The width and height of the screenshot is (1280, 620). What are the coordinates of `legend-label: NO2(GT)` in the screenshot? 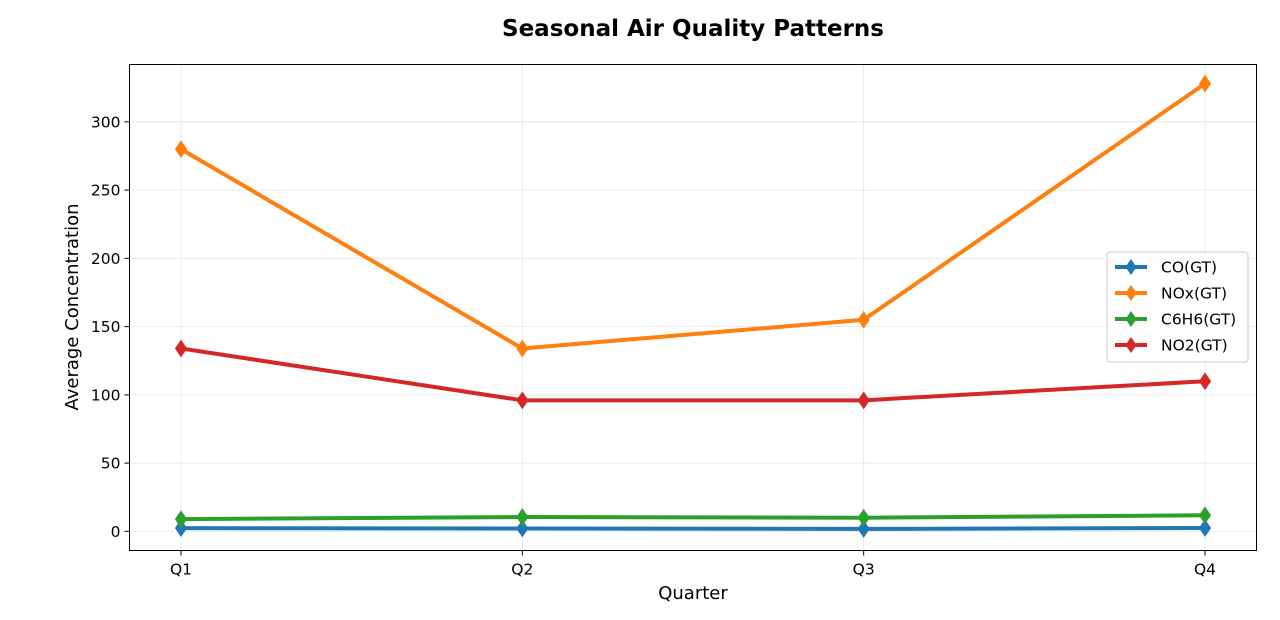 It's located at (1194, 346).